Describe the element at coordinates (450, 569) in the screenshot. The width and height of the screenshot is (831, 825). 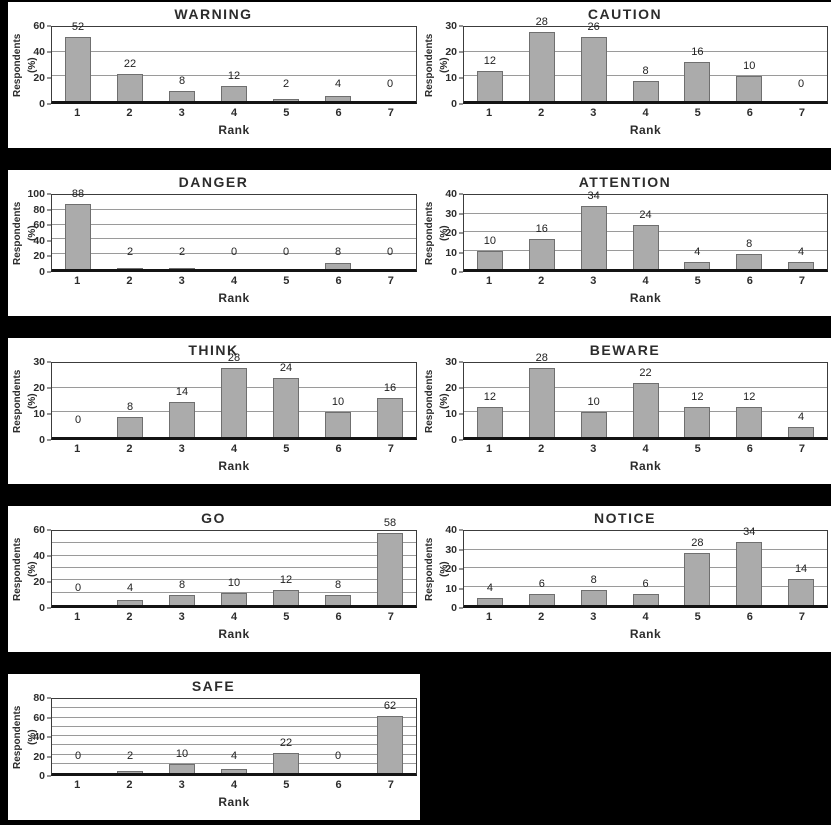
I see `y-axis-ticks: 0 10 20 30 40` at that location.